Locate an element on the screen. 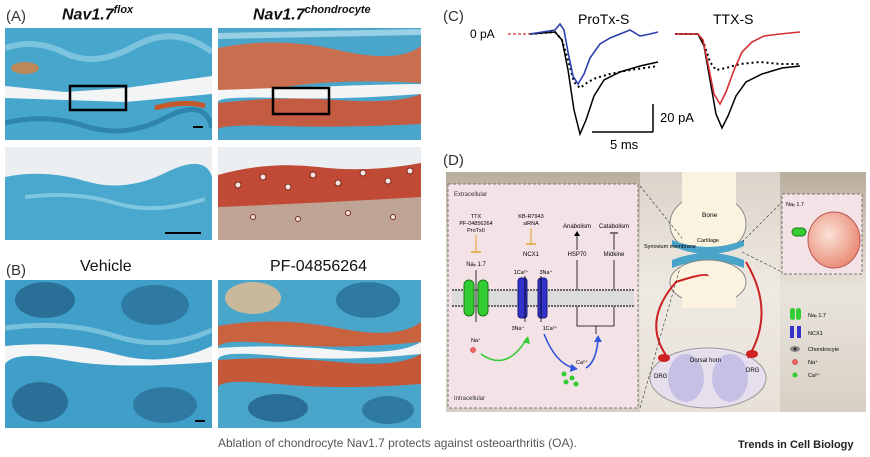 The height and width of the screenshot is (457, 870). journal-name: Trends in Cell Biology is located at coordinates (796, 445).